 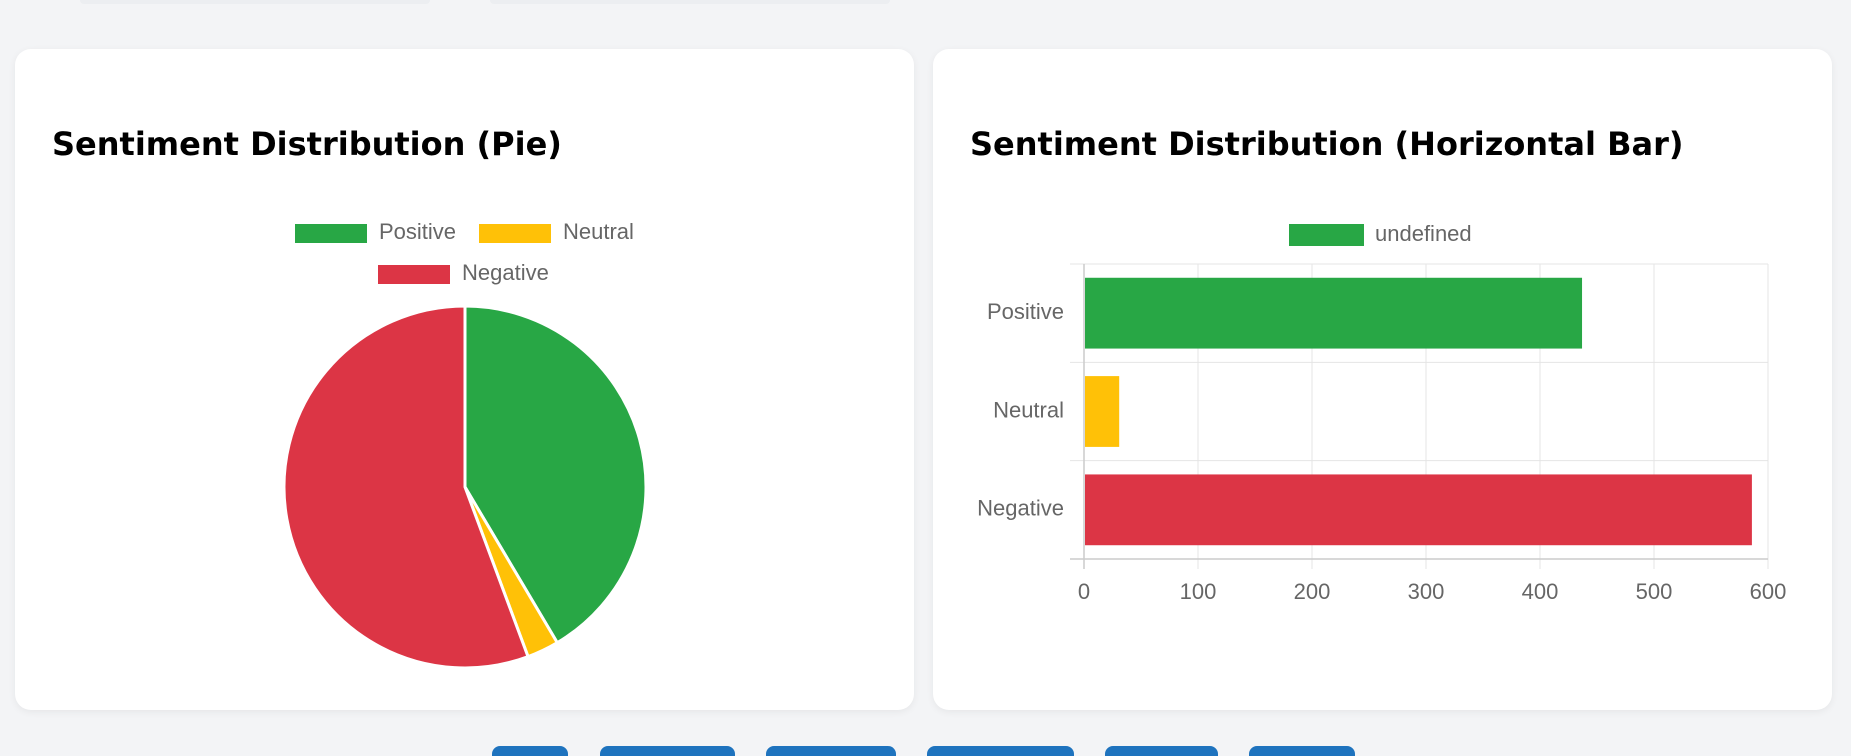 I want to click on legend-swatch-series, so click(x=1326, y=235).